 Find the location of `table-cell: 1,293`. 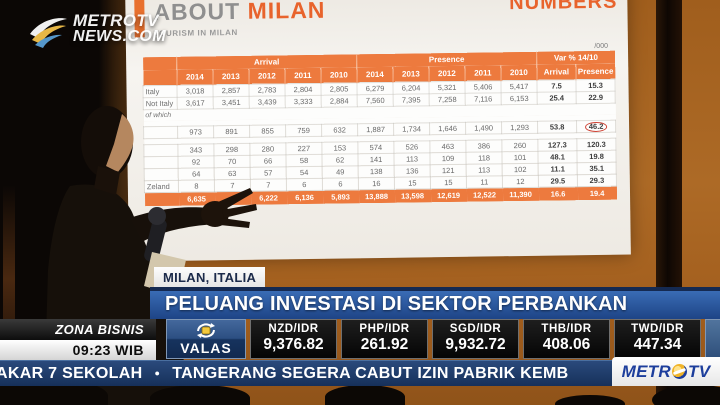

table-cell: 1,293 is located at coordinates (519, 127).